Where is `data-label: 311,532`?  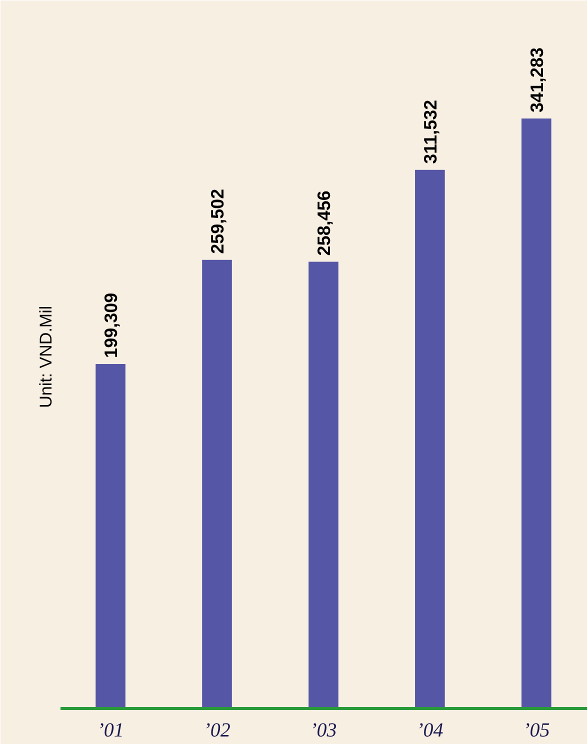
data-label: 311,532 is located at coordinates (430, 132).